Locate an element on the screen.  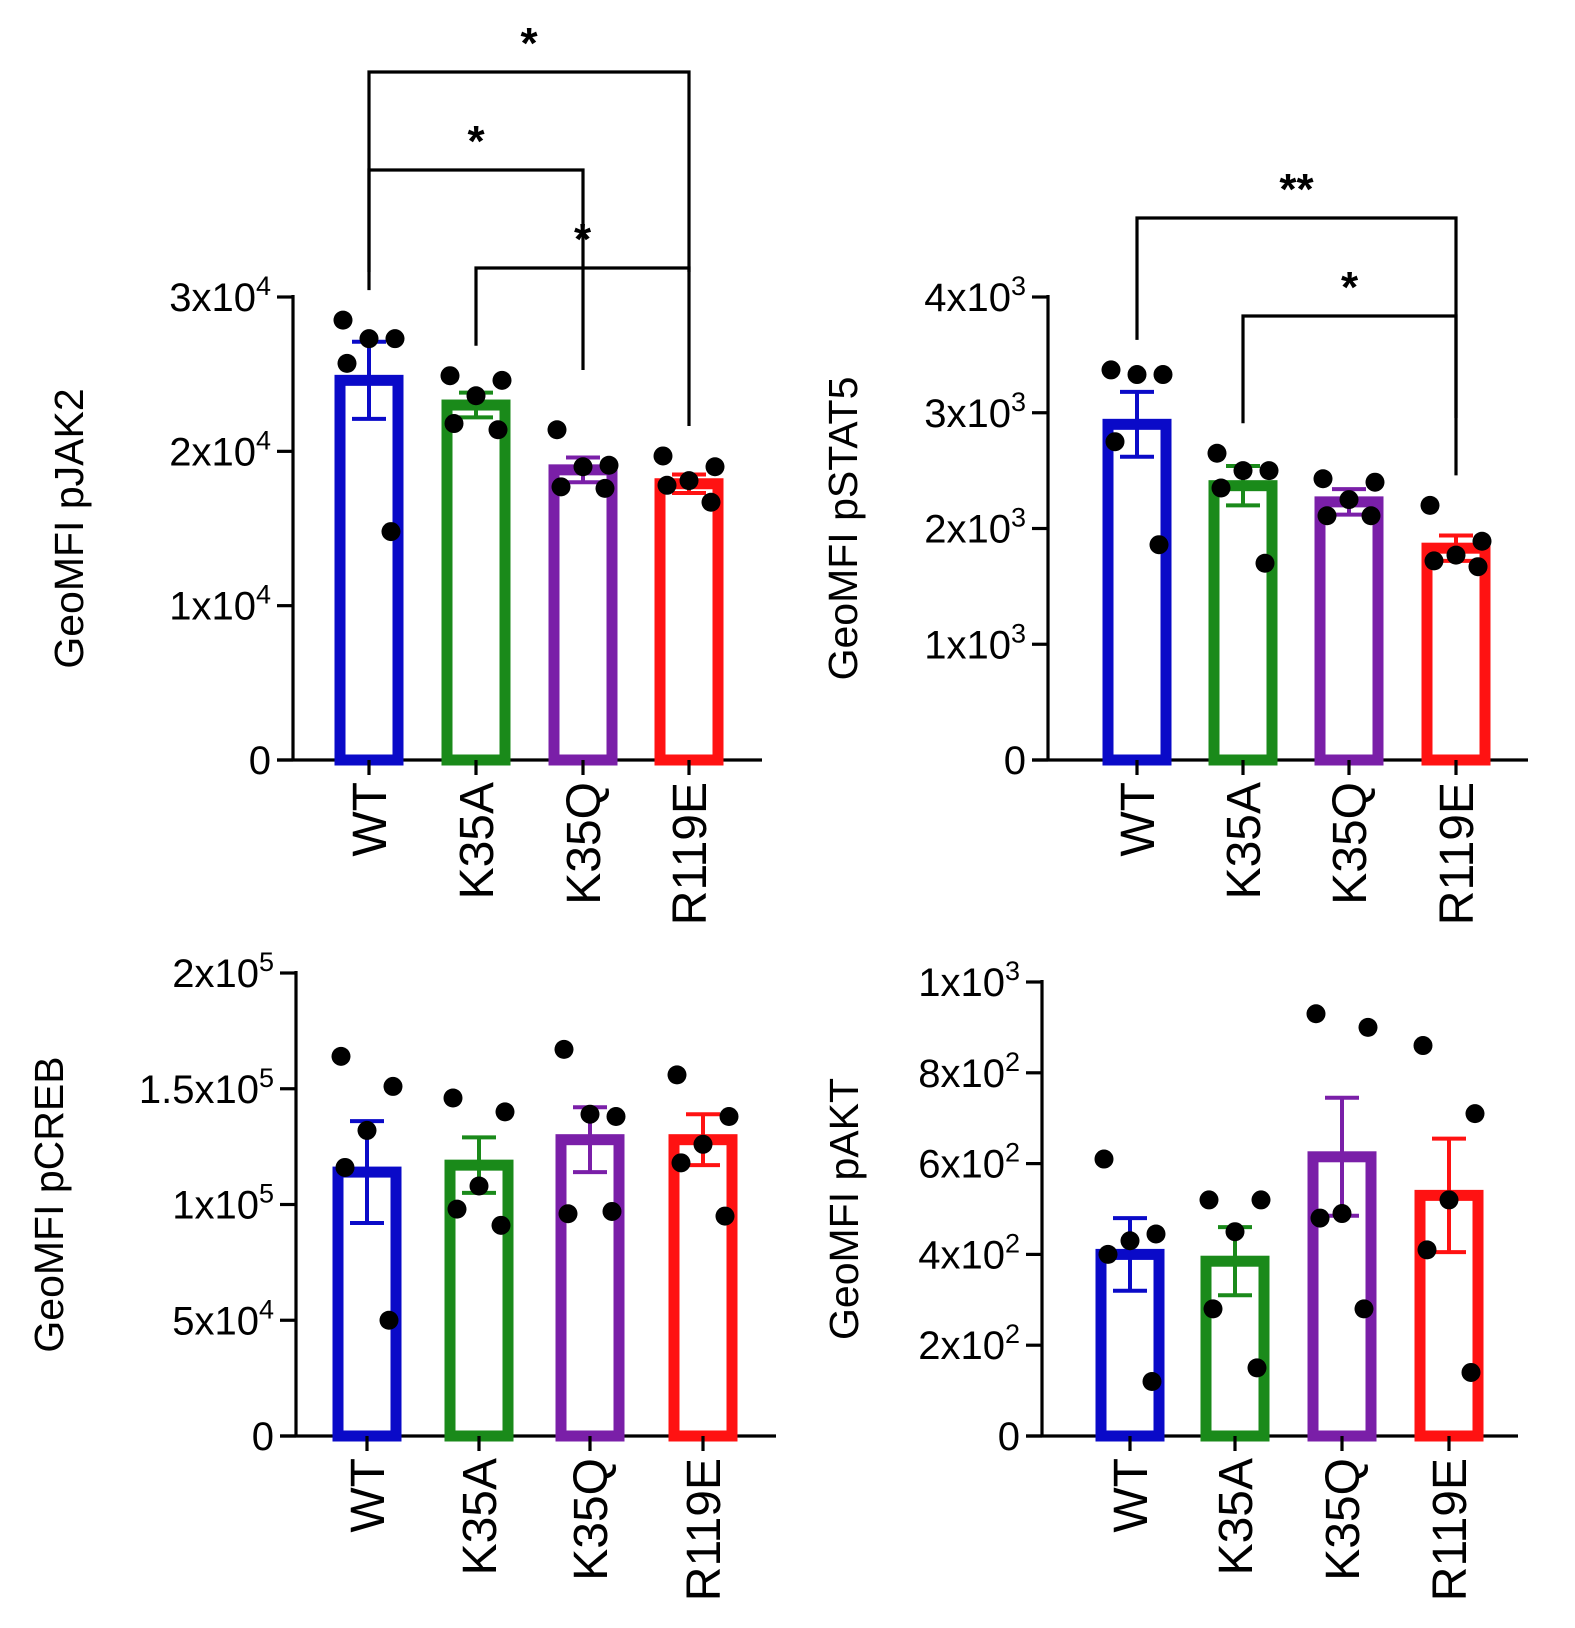
y-tick-label: 1x10⁴ is located at coordinates (220, 604).